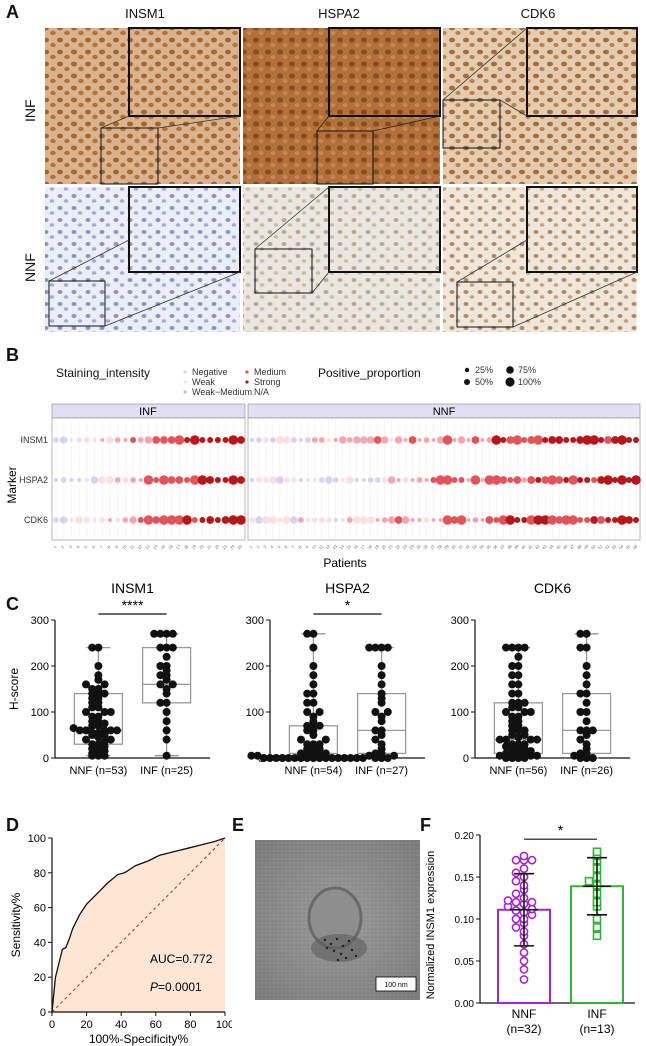  What do you see at coordinates (71, 547) in the screenshot?
I see `patient-tick-label: 3` at bounding box center [71, 547].